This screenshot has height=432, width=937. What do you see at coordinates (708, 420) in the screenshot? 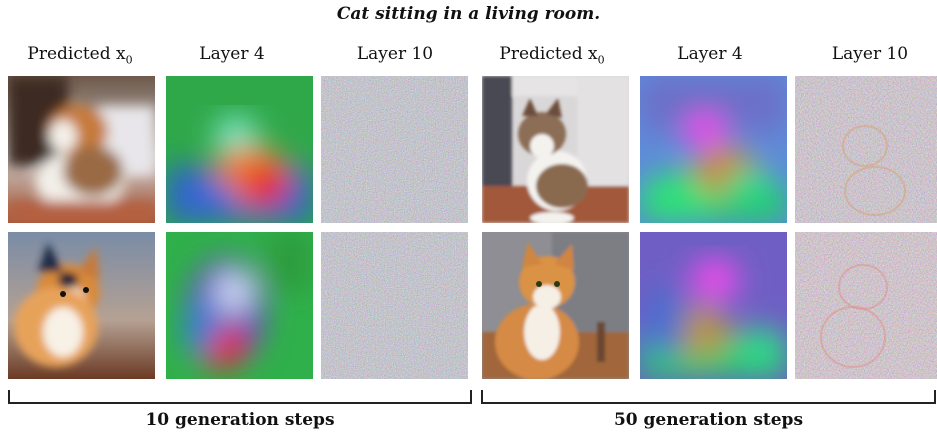
I see `group-label-50-steps: 50 generation steps` at bounding box center [708, 420].